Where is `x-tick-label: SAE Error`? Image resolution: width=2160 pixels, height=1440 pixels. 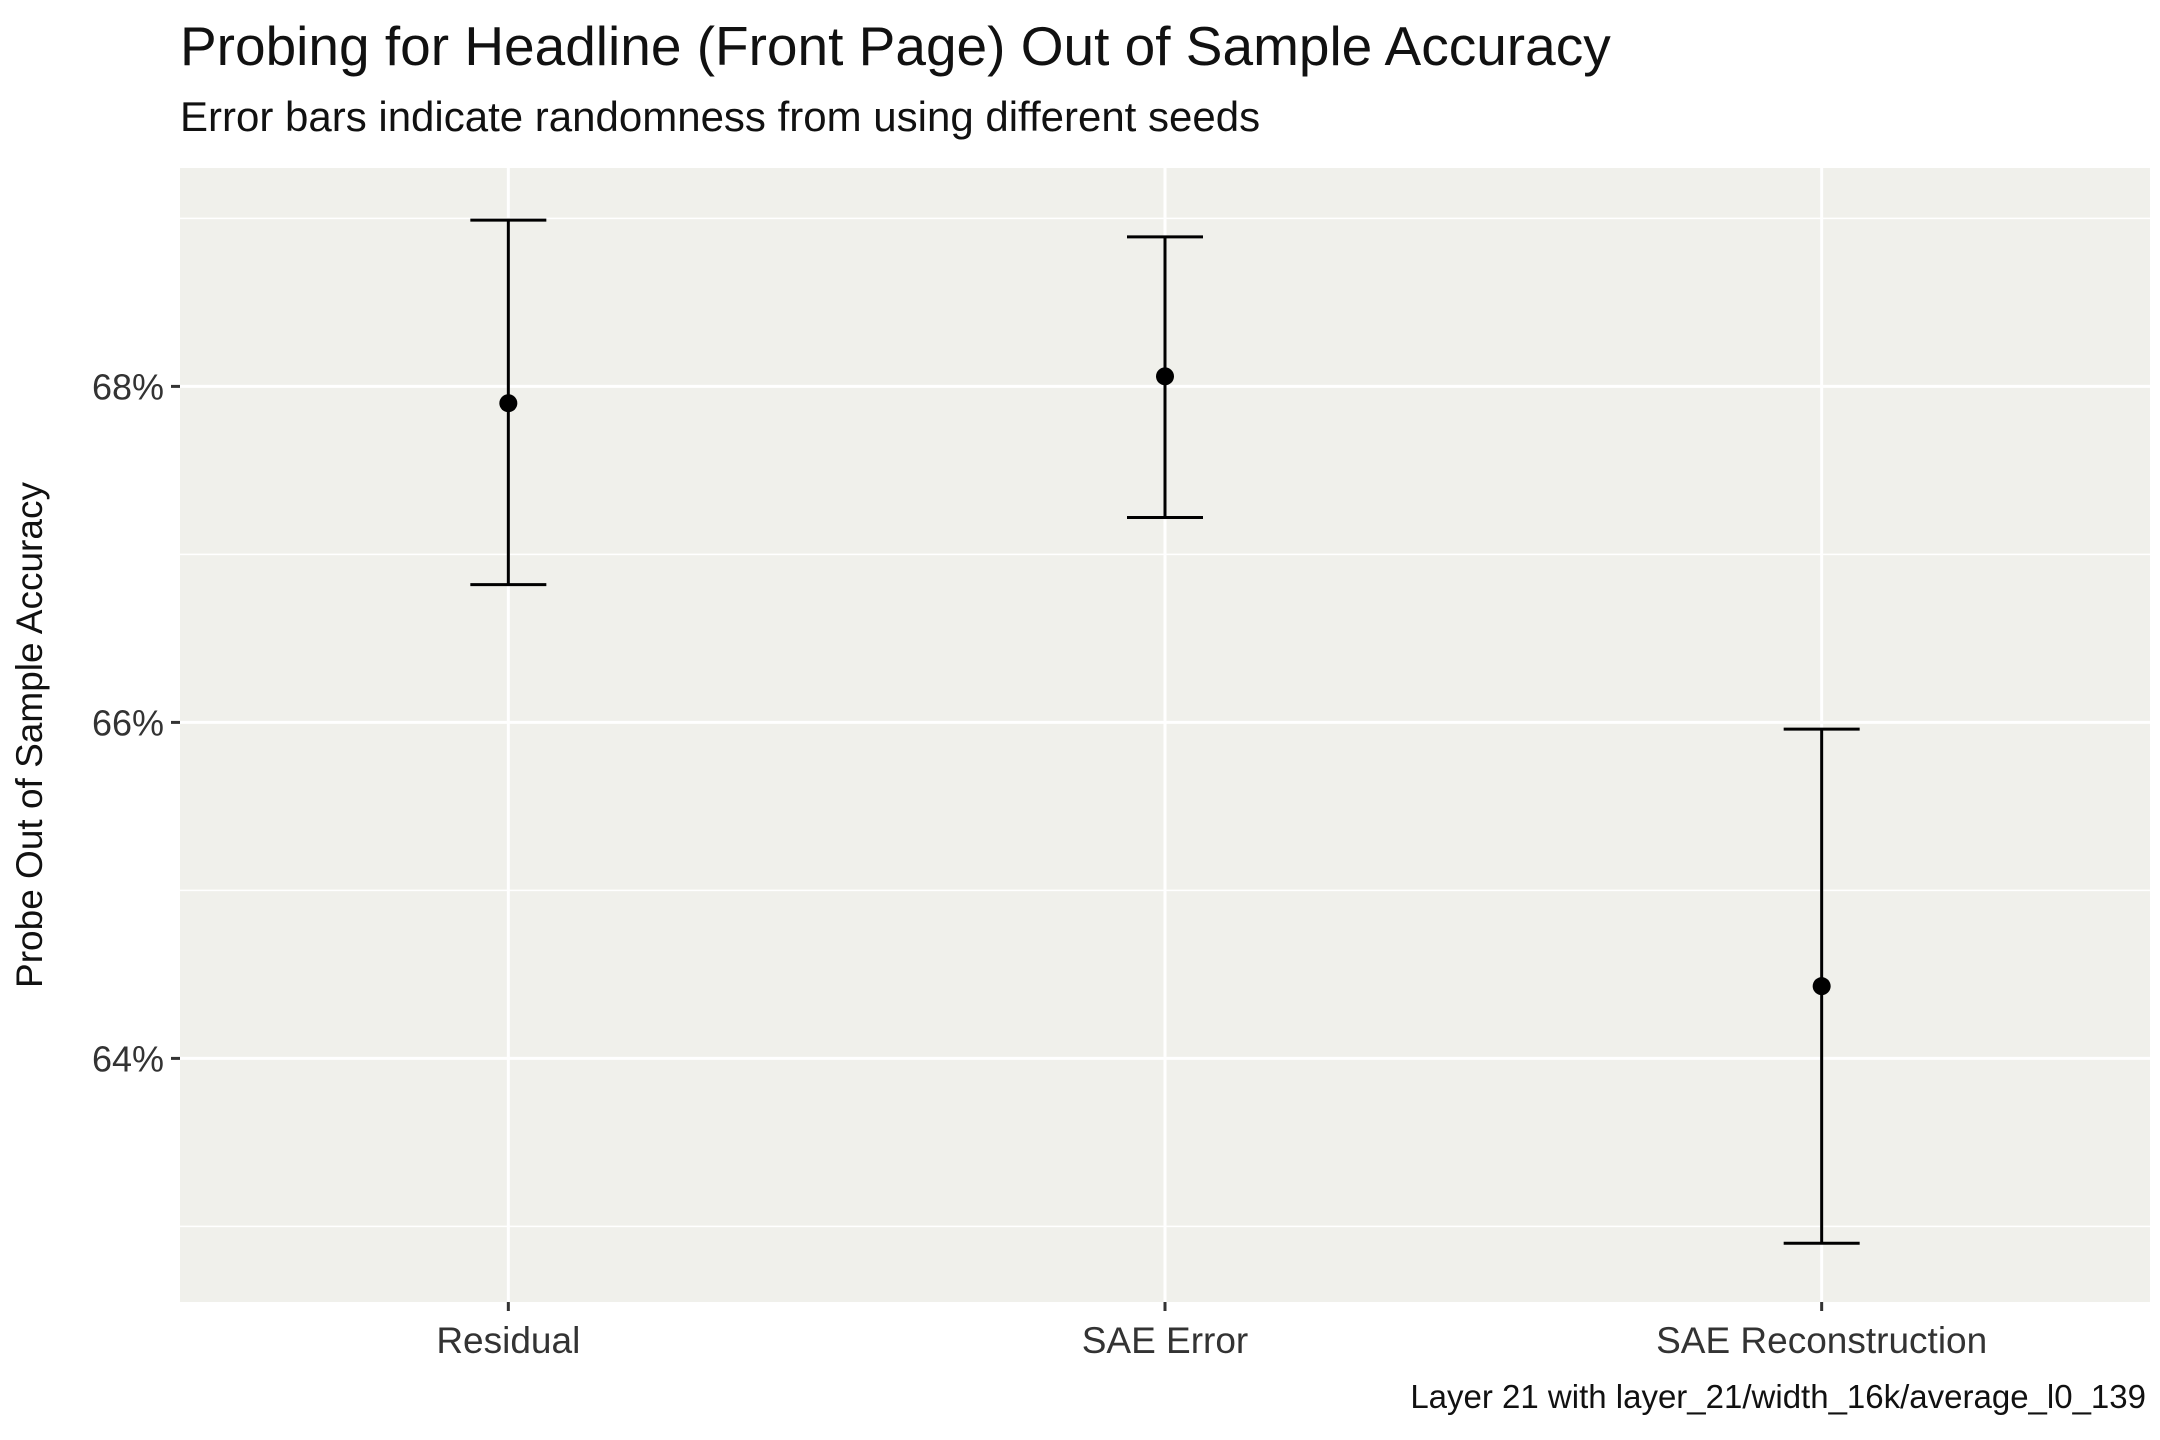
x-tick-label: SAE Error is located at coordinates (1165, 1340).